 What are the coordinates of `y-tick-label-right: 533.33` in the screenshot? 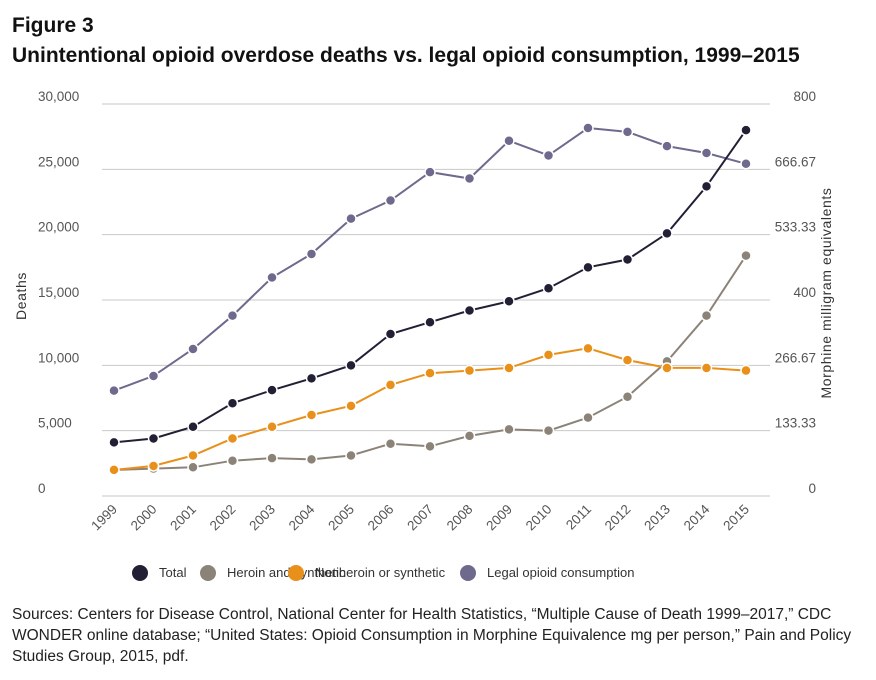 It's located at (795, 227).